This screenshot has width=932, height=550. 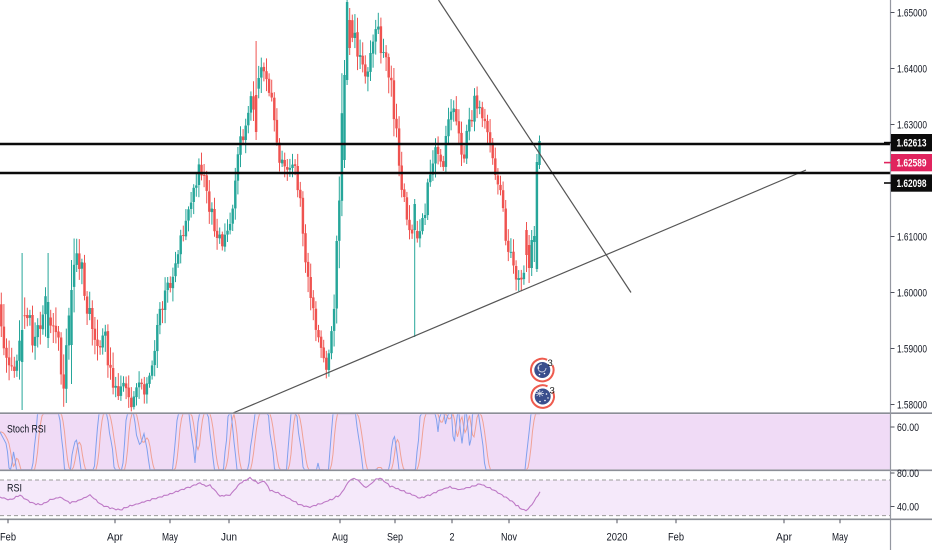 What do you see at coordinates (912, 144) in the screenshot?
I see `svg-text: 1.62613` at bounding box center [912, 144].